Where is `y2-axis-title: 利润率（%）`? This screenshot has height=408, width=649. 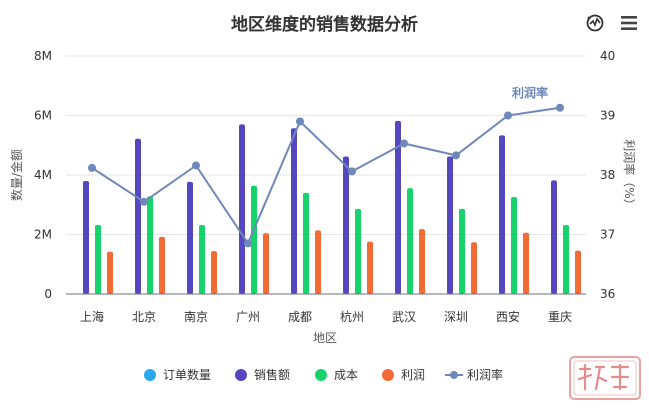
y2-axis-title: 利润率（%） is located at coordinates (629, 174).